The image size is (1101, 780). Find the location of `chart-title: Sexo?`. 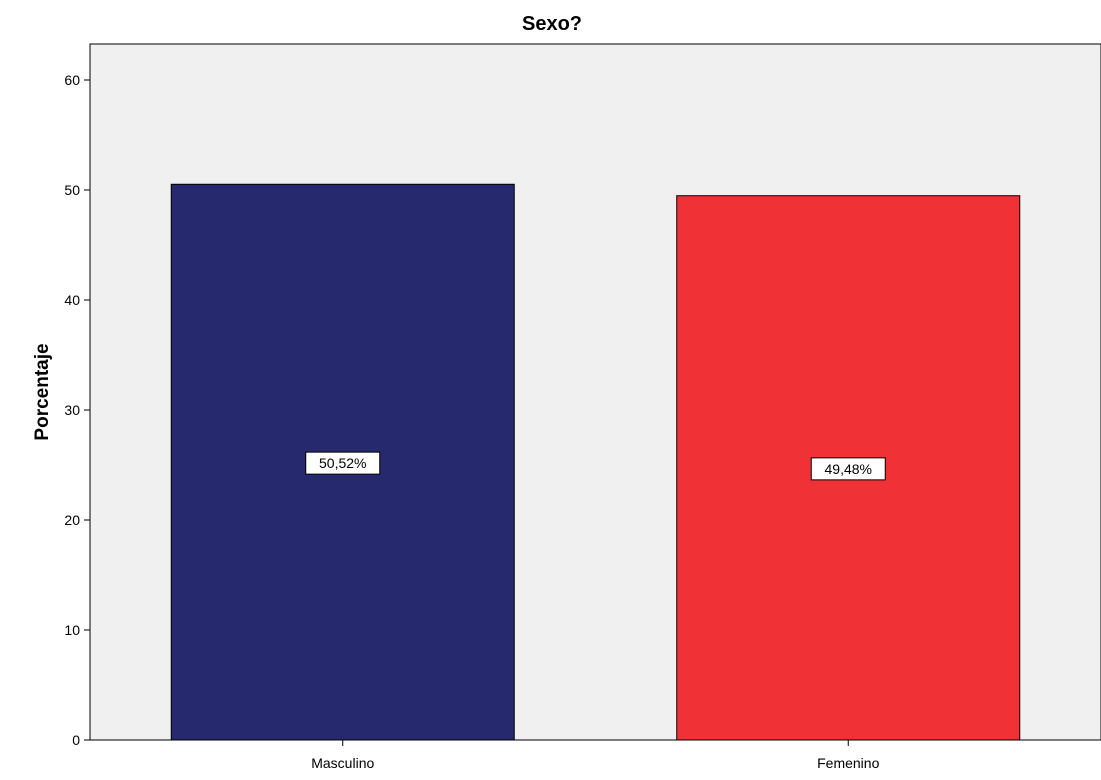

chart-title: Sexo? is located at coordinates (552, 24).